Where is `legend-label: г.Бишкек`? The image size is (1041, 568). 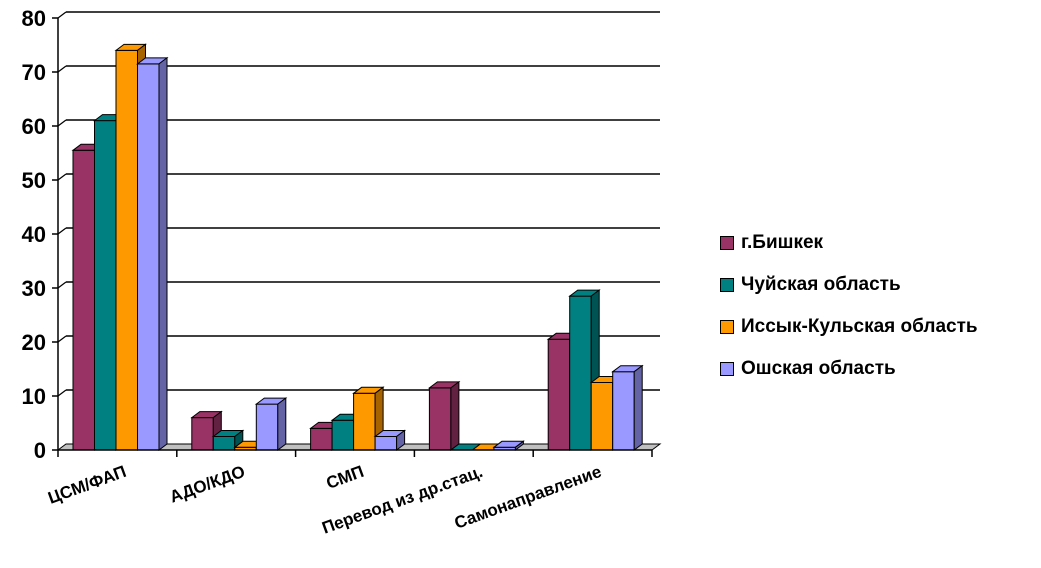 legend-label: г.Бишкек is located at coordinates (782, 242).